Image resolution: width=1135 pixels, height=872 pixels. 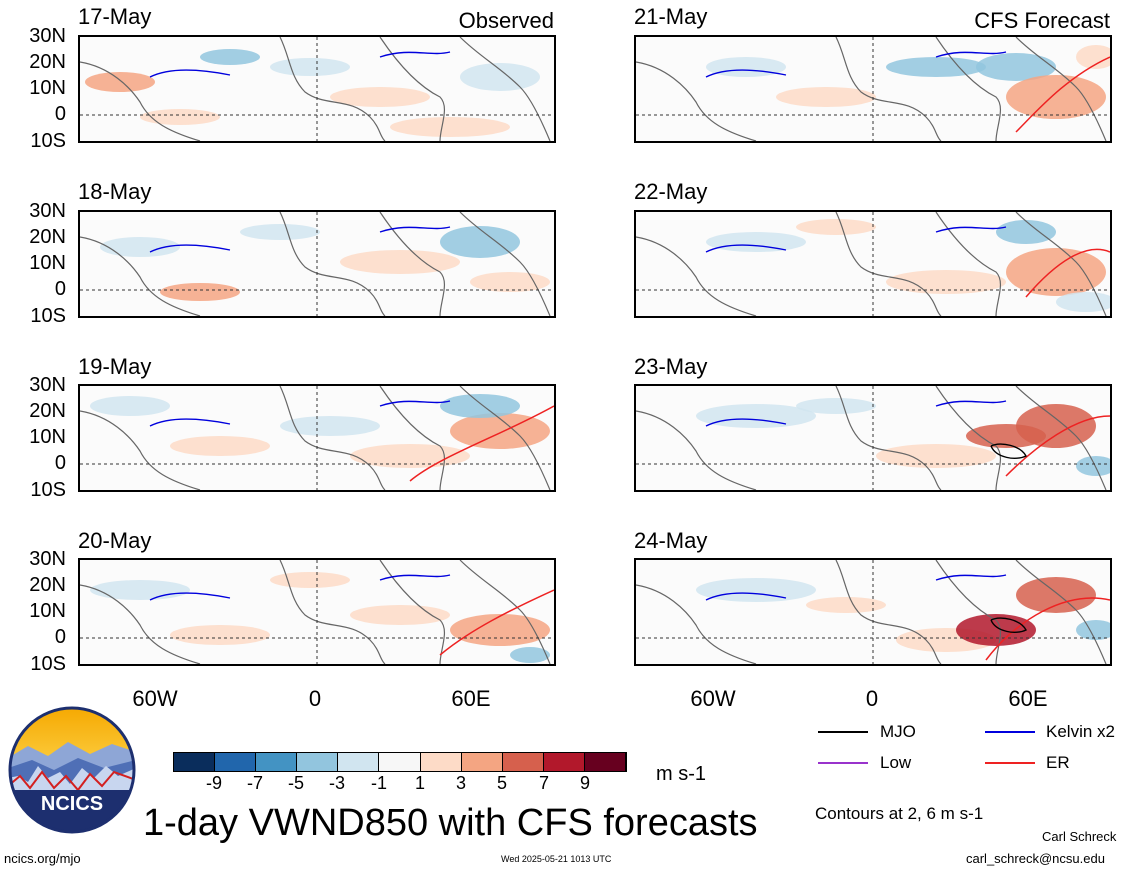 I want to click on panel-date: 23-May, so click(x=671, y=366).